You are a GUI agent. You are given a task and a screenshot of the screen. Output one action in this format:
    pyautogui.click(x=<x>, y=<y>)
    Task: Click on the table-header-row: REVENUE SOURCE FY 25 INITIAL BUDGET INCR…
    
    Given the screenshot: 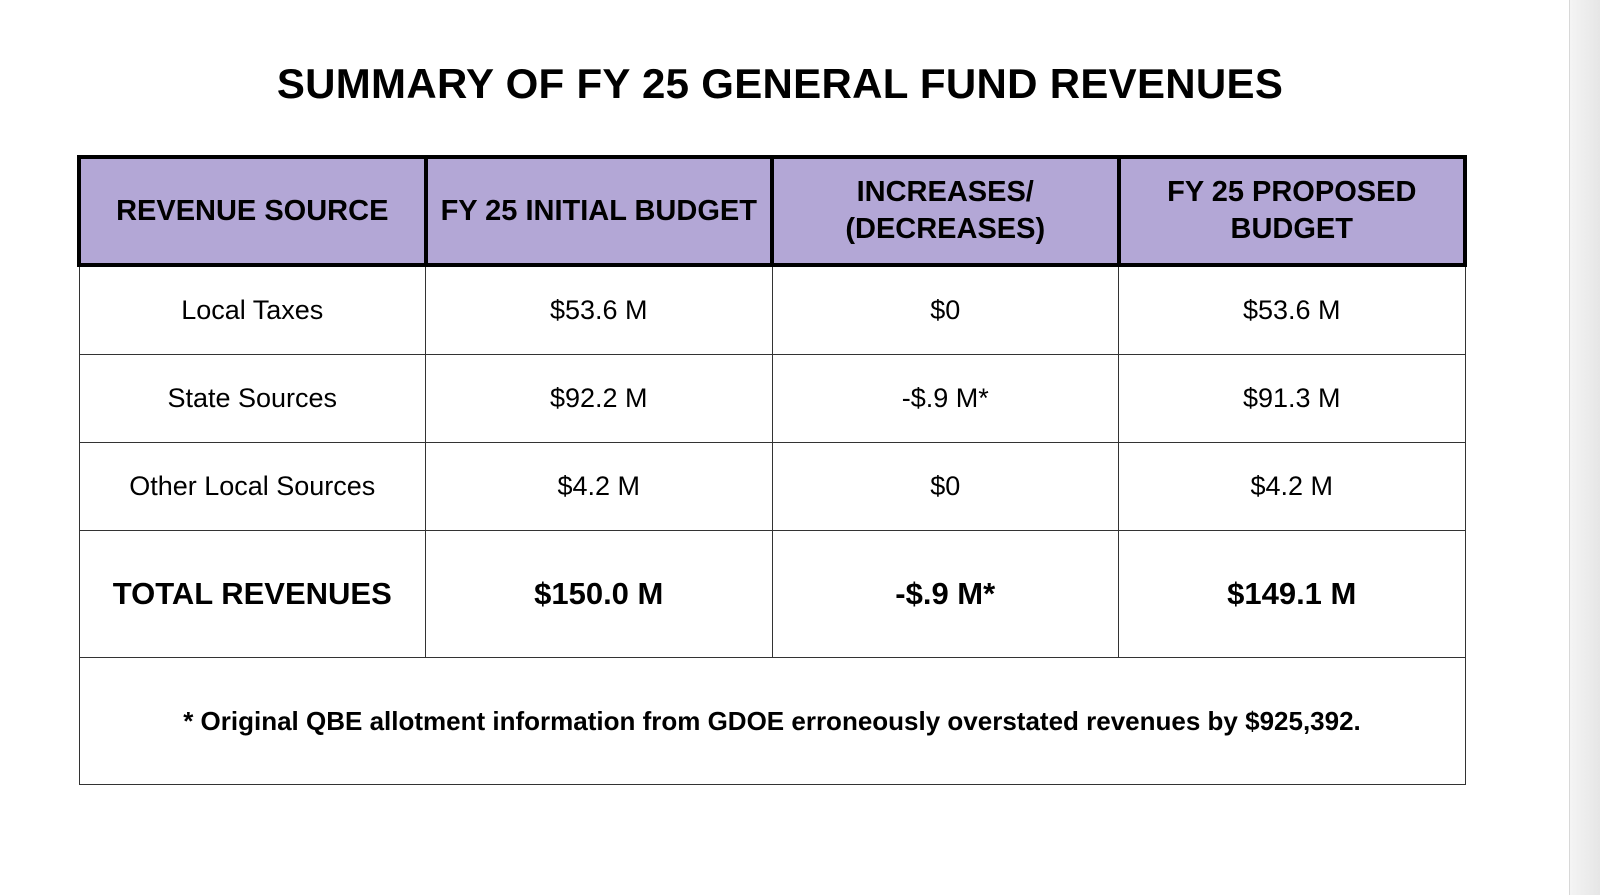 What is the action you would take?
    pyautogui.click(x=772, y=211)
    